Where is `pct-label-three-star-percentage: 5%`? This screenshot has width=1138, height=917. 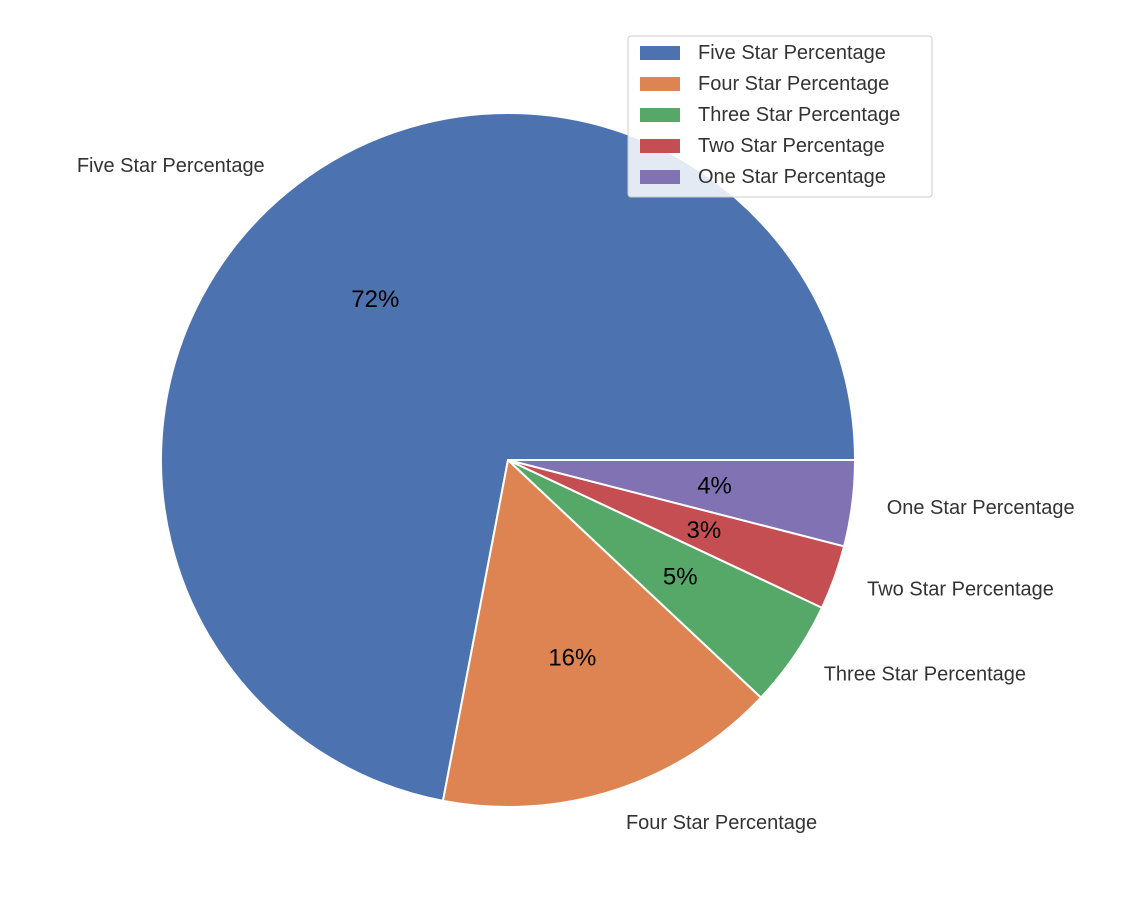
pct-label-three-star-percentage: 5% is located at coordinates (680, 577).